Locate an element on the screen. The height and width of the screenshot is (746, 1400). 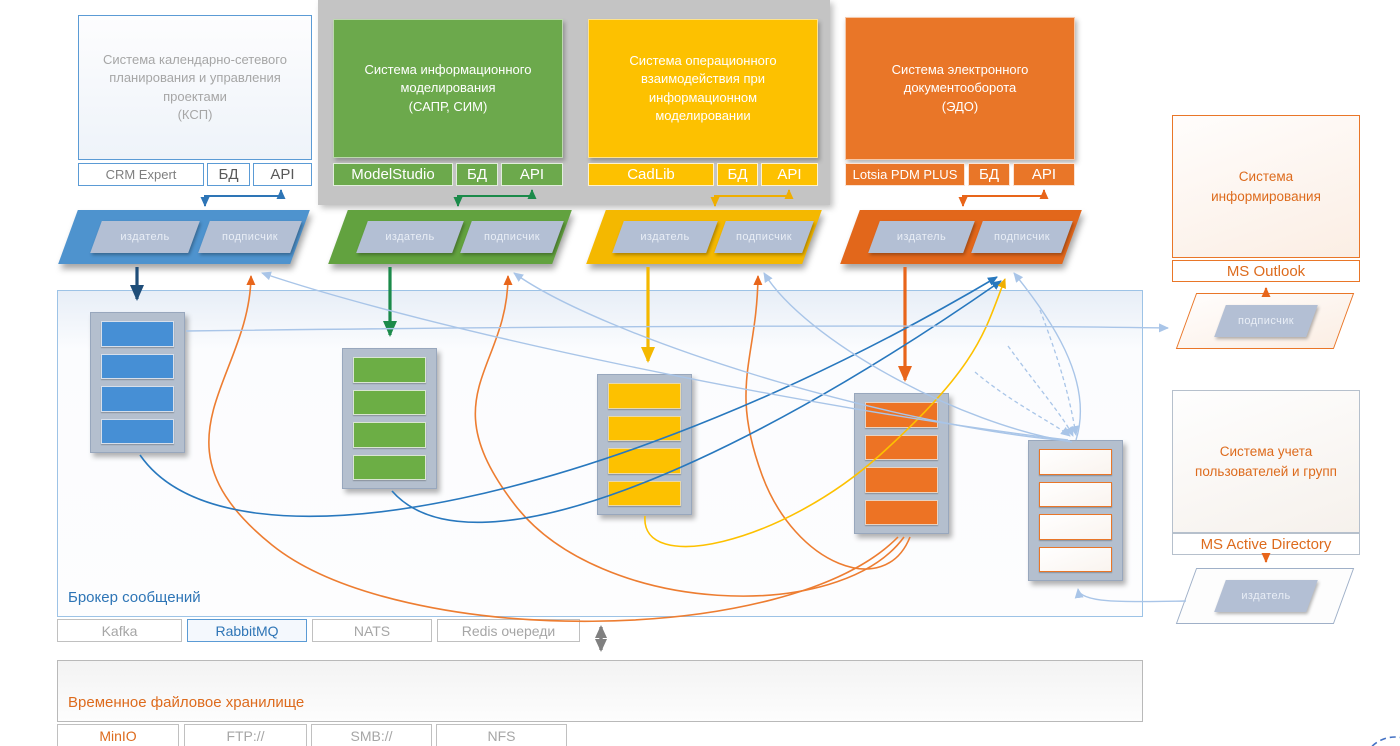
api-chip-sim: API is located at coordinates (532, 174).